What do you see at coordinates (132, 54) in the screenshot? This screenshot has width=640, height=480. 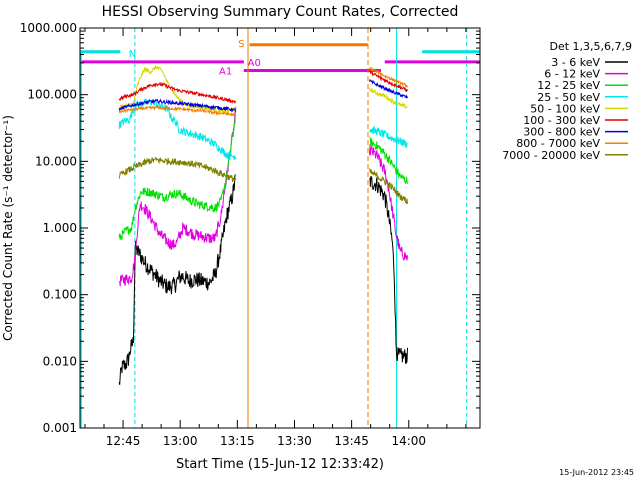 I see `flag-n-label: N` at bounding box center [132, 54].